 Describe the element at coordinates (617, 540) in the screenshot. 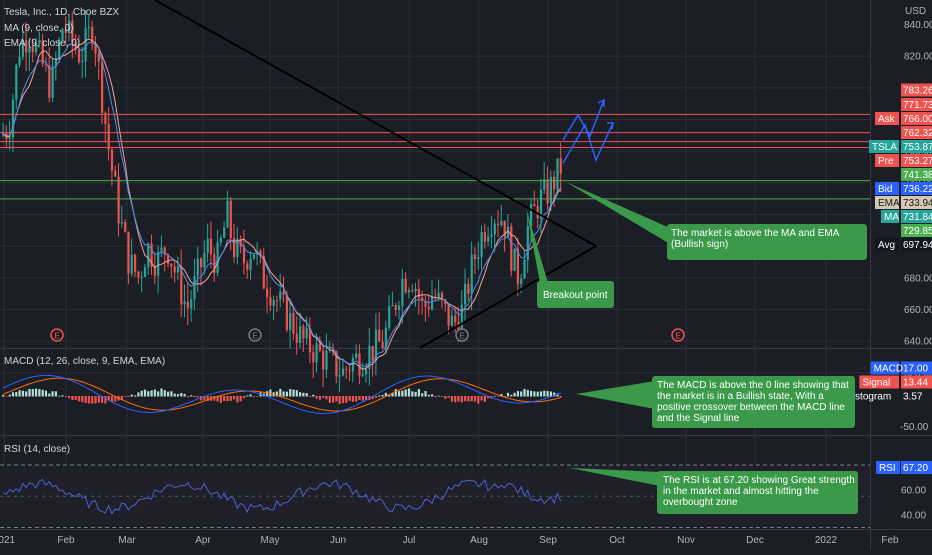

I see `time-axis-label: Oct` at that location.